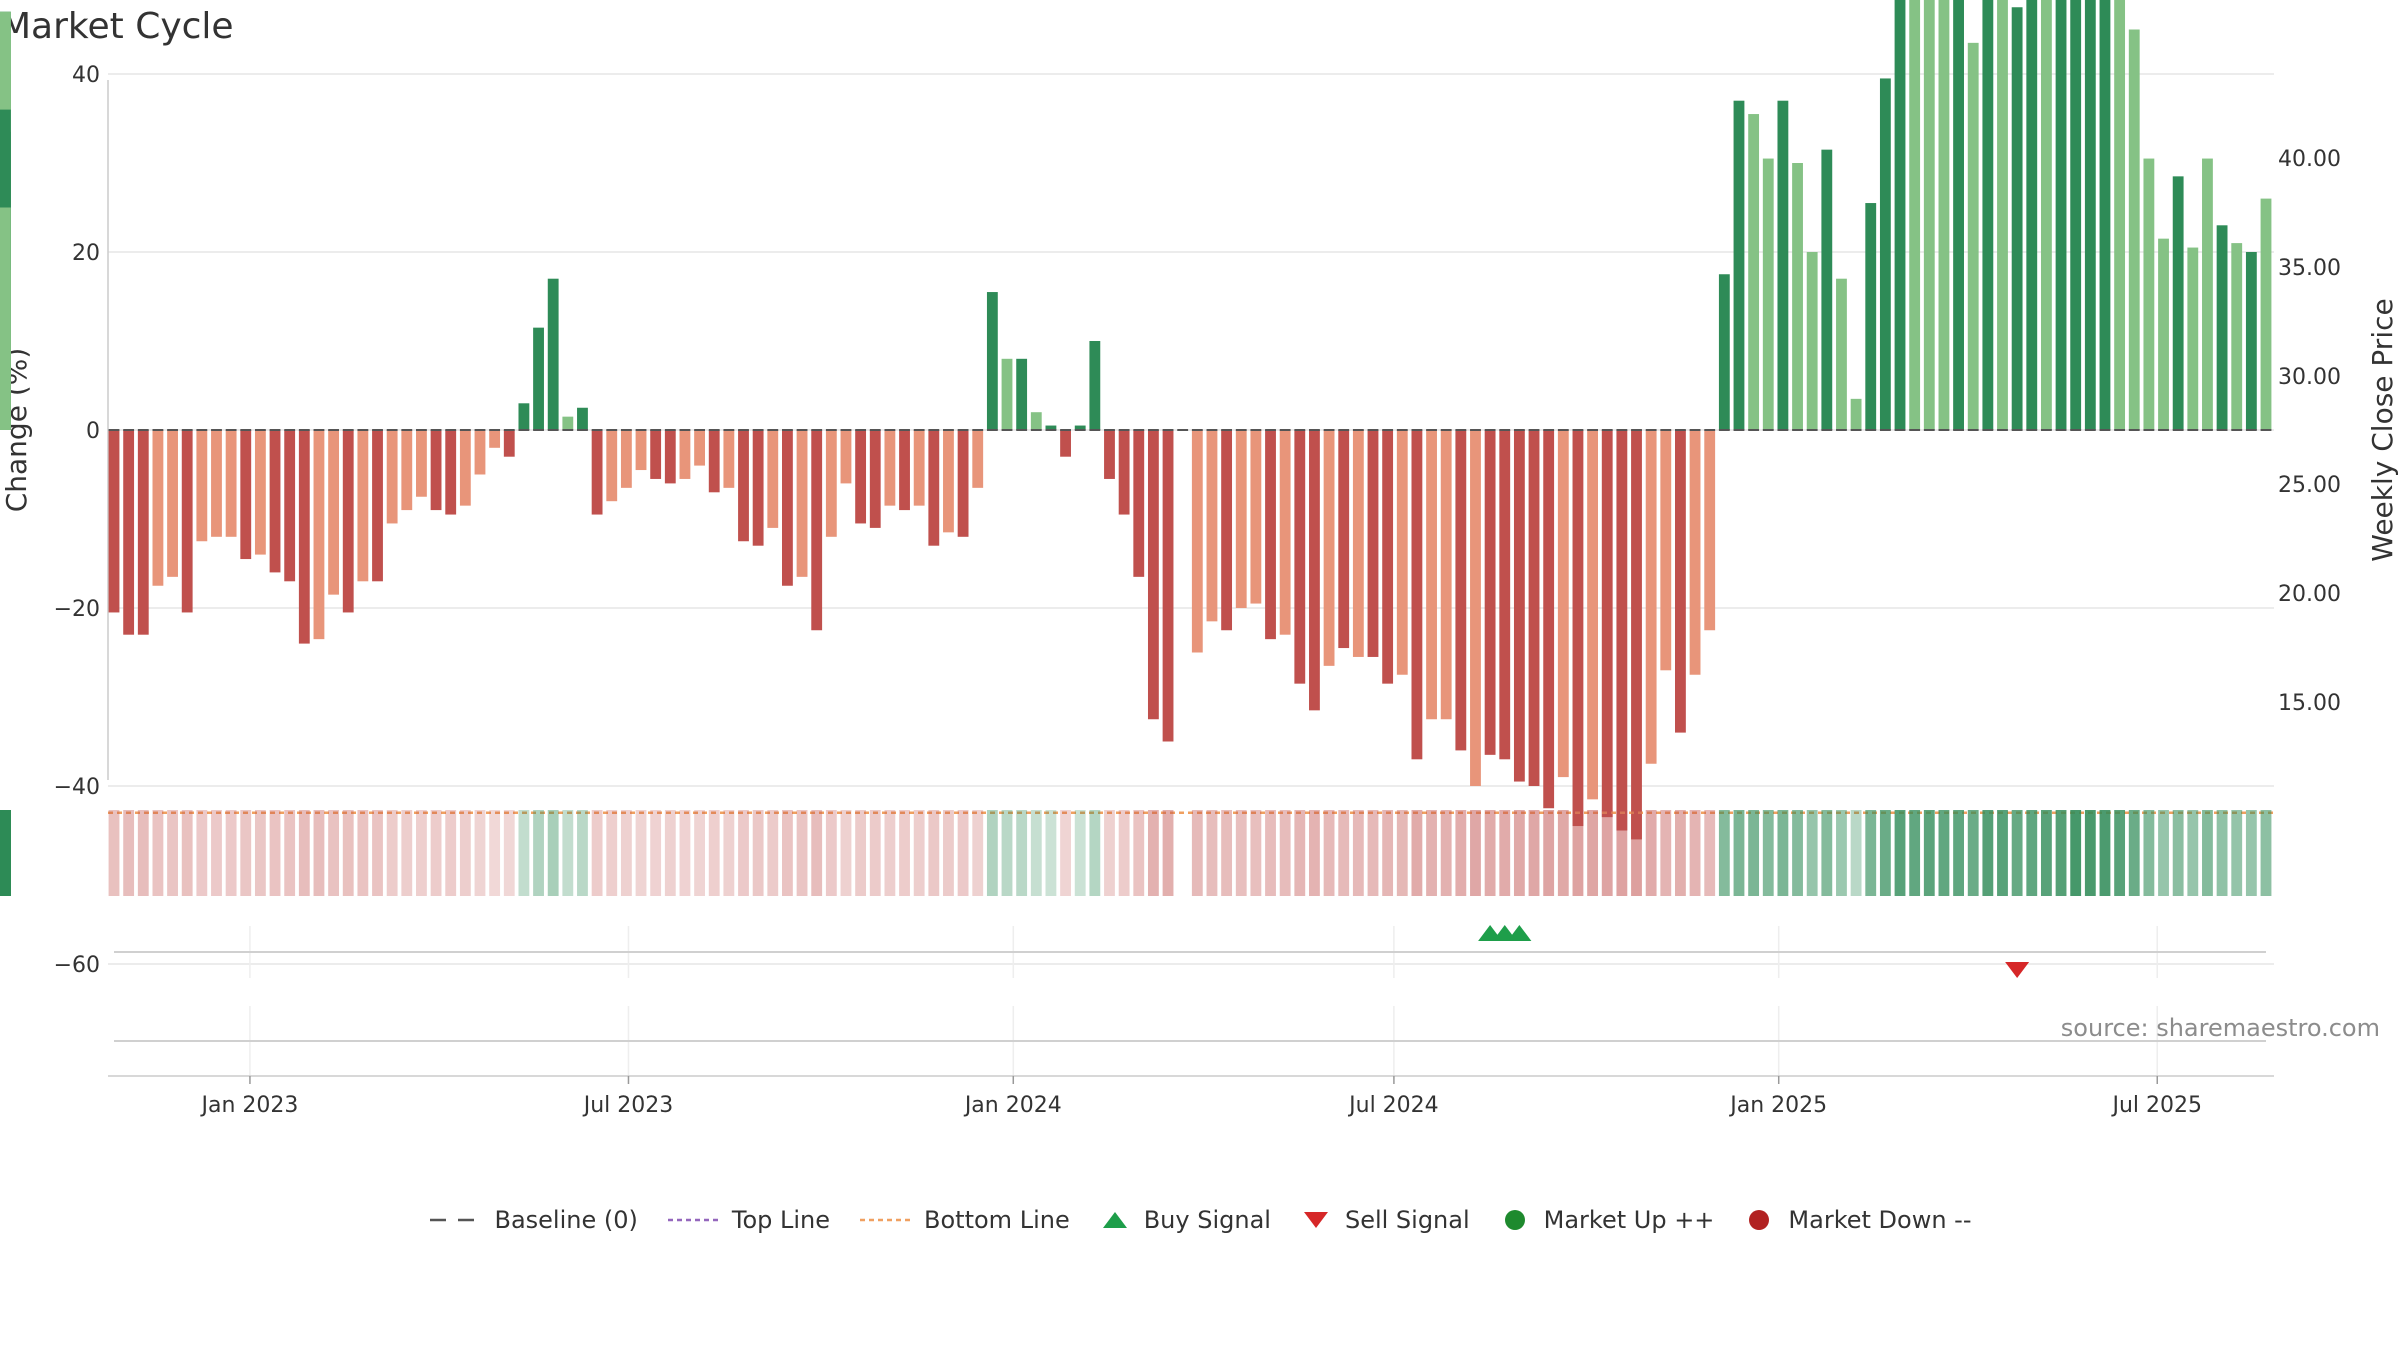  Describe the element at coordinates (1207, 1220) in the screenshot. I see `legend-label-buy-signal: Buy Signal` at that location.